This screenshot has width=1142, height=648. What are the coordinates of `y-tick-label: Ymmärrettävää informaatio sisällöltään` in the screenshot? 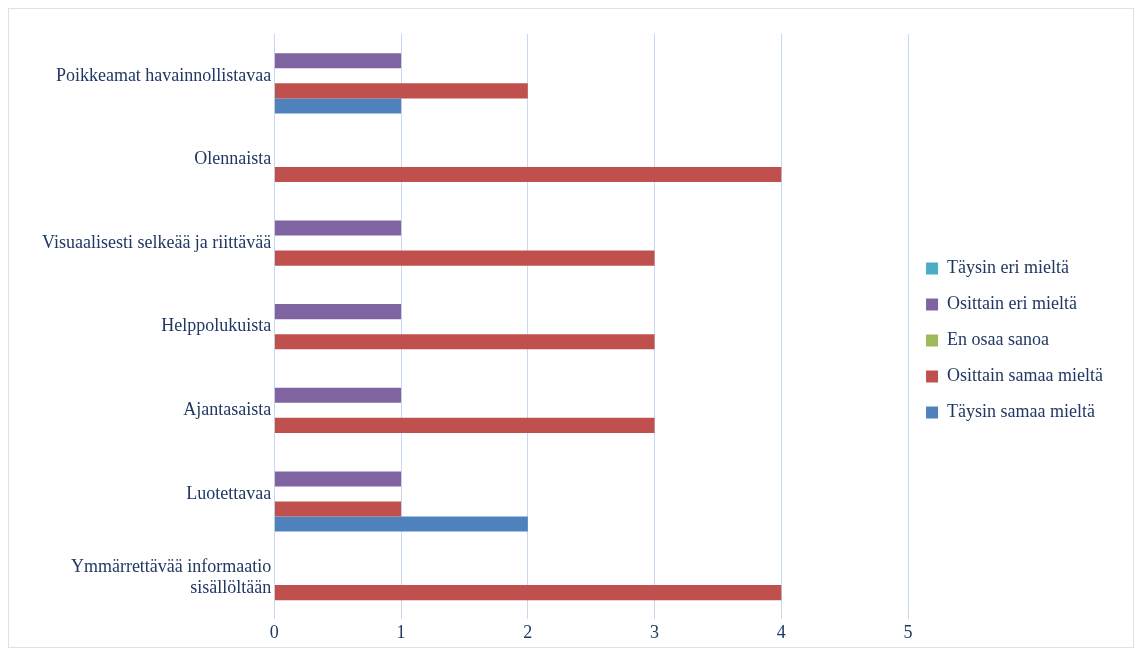 It's located at (171, 576).